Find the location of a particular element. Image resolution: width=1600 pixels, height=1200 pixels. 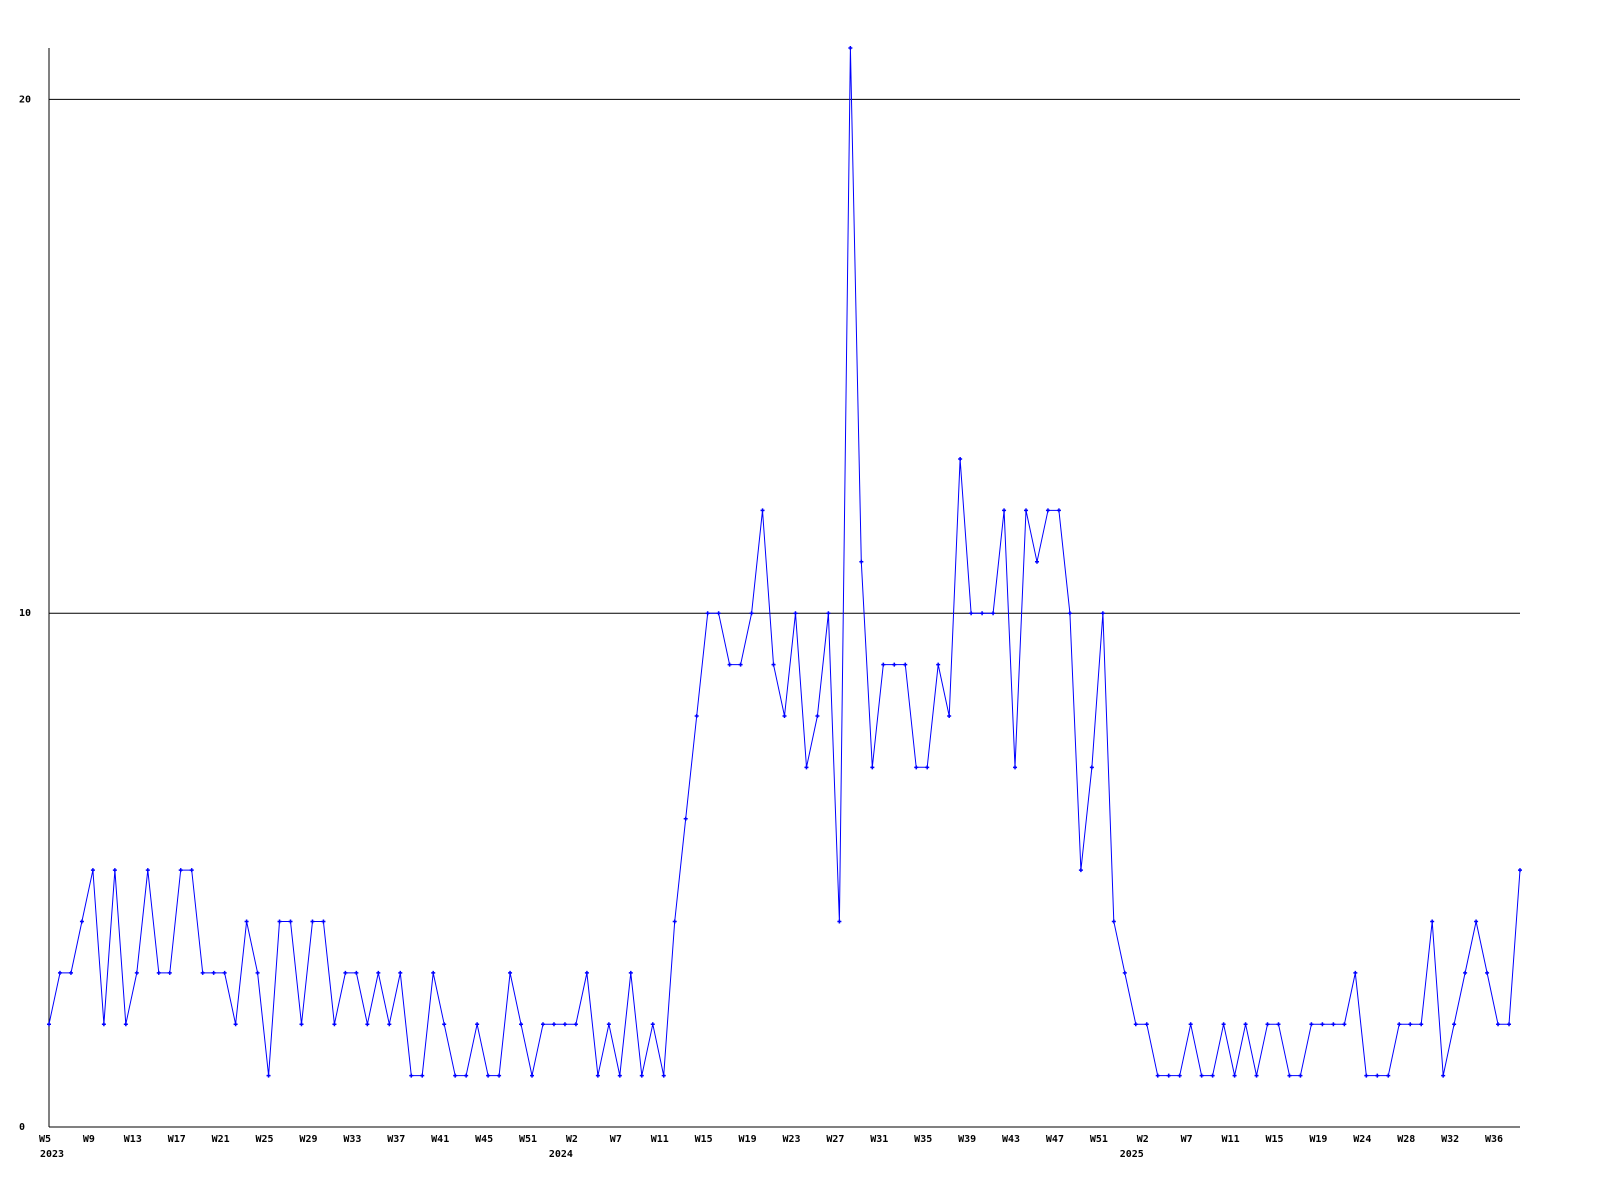

x-tick-label: W29 is located at coordinates (308, 1139).